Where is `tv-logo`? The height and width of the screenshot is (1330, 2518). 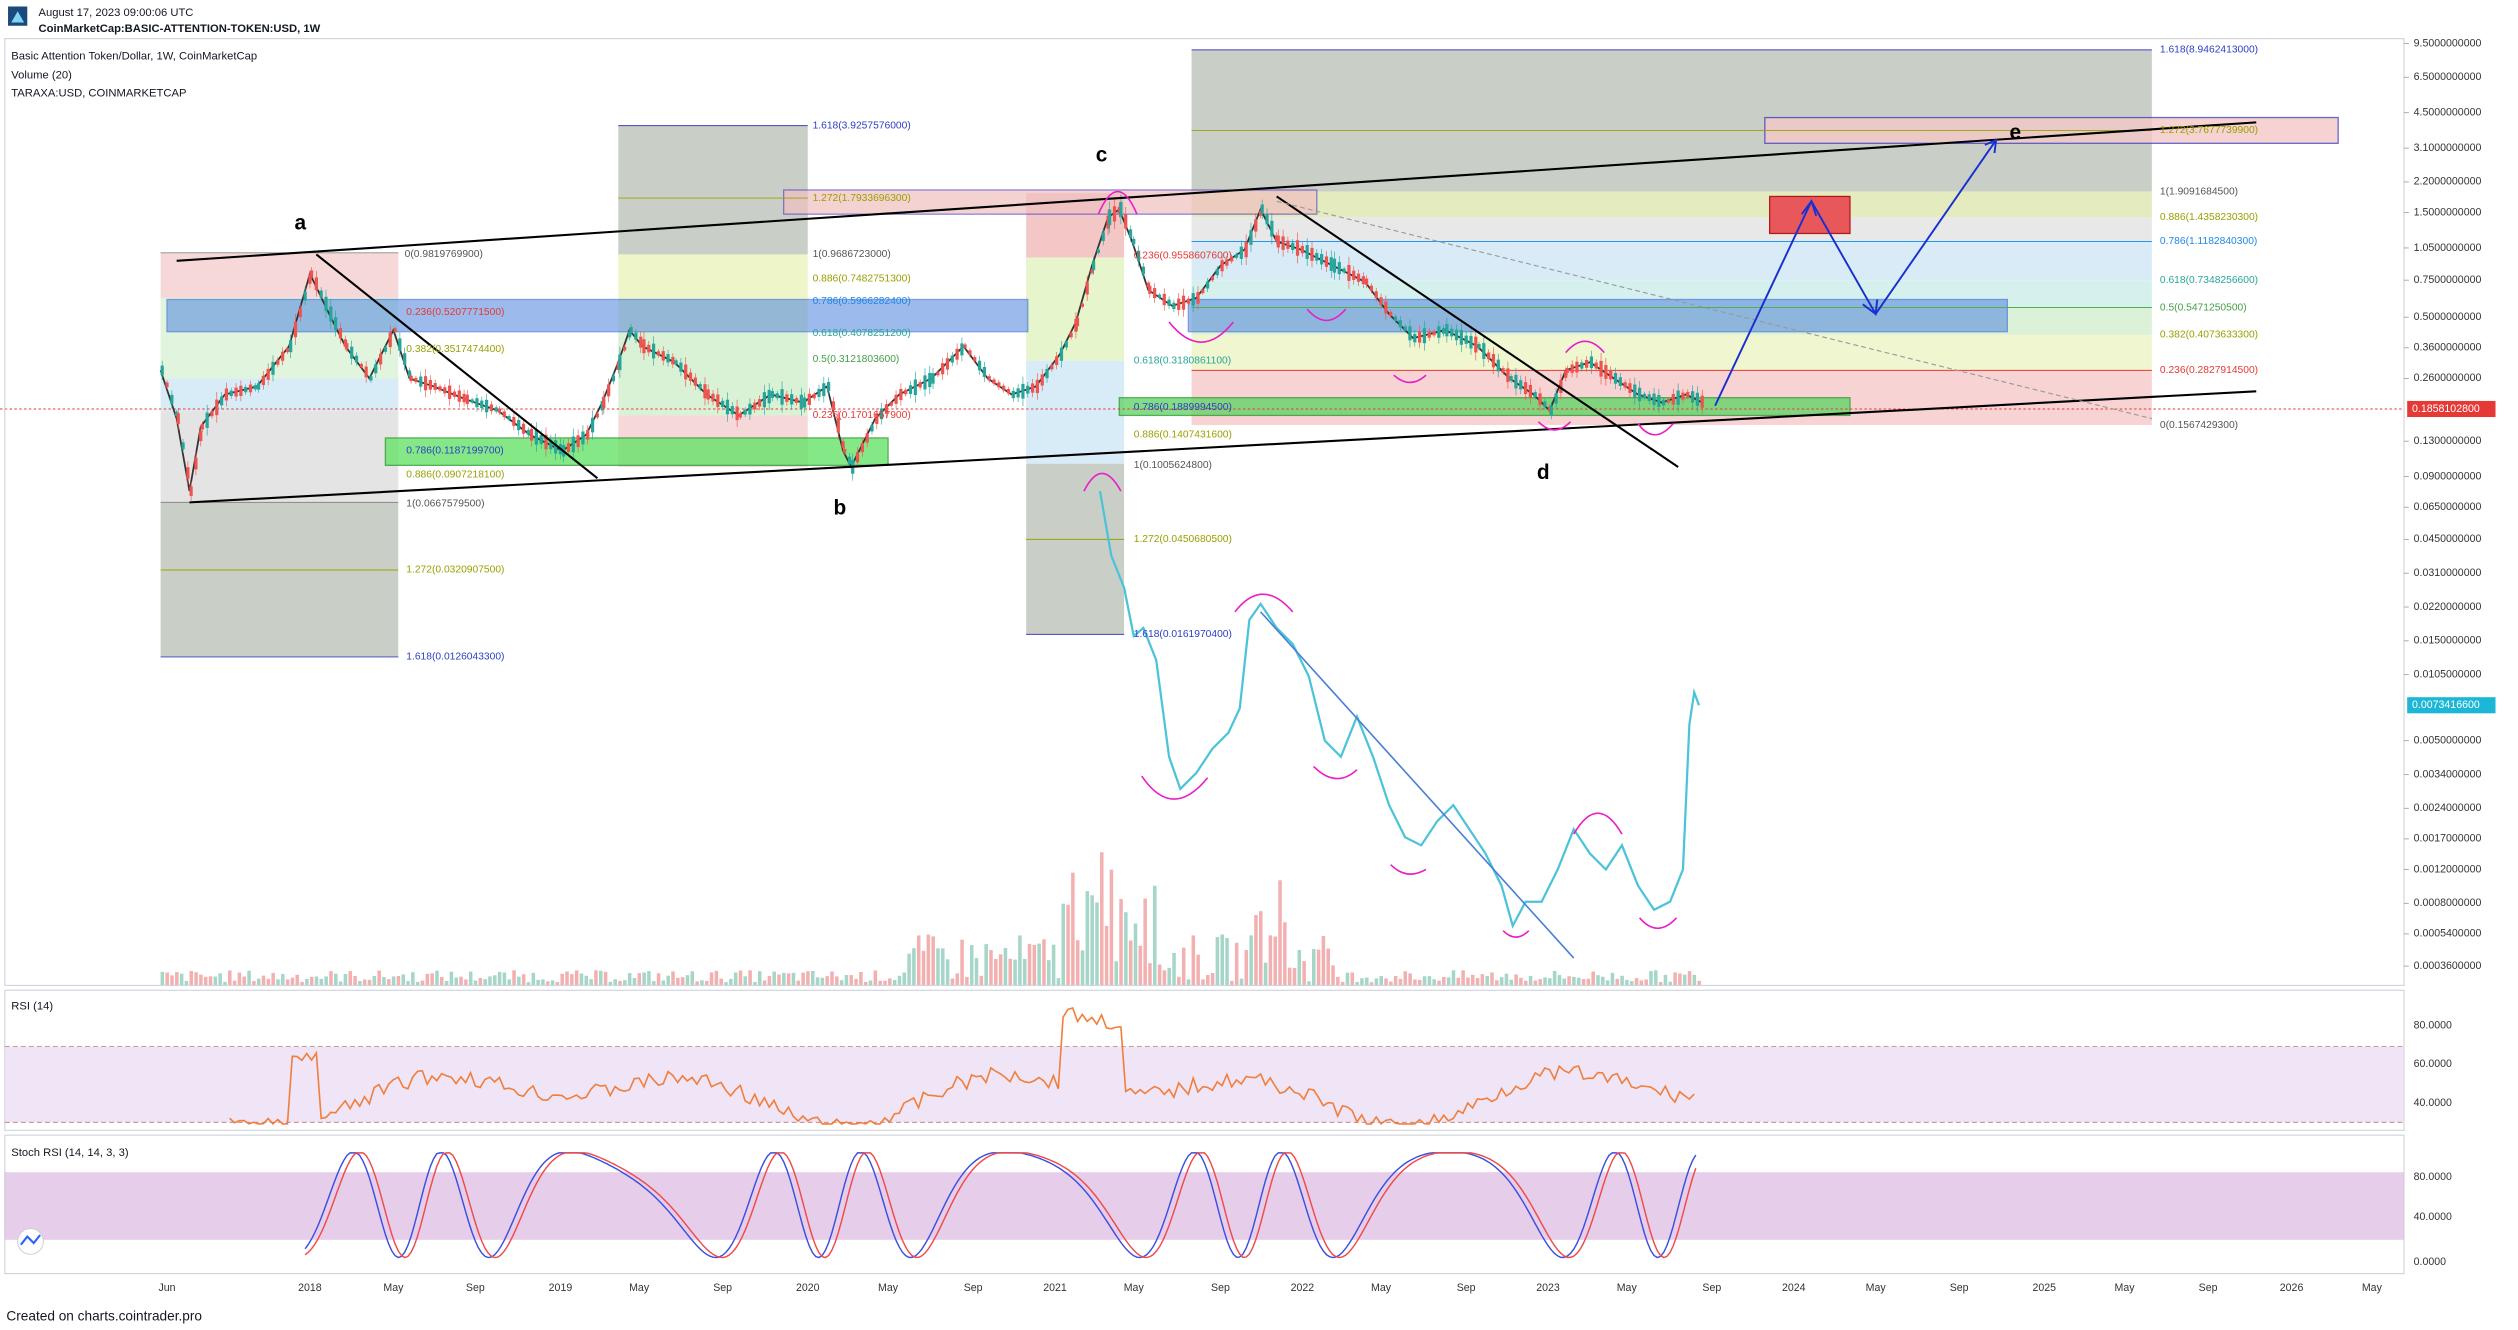
tv-logo is located at coordinates (30, 1241).